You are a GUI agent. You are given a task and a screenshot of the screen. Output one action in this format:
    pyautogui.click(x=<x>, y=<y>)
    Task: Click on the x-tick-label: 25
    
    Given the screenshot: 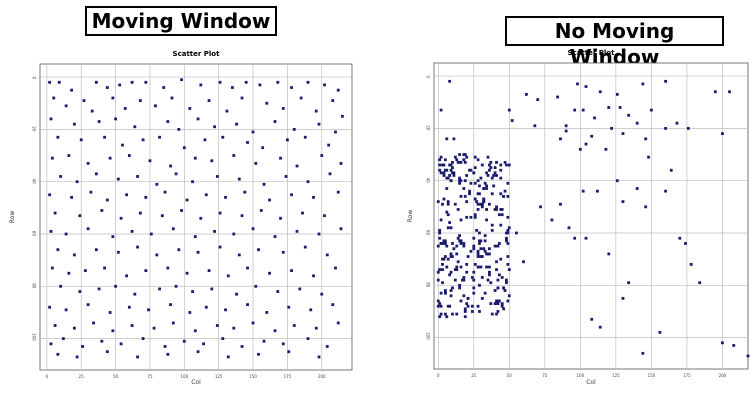 What is the action you would take?
    pyautogui.click(x=82, y=376)
    